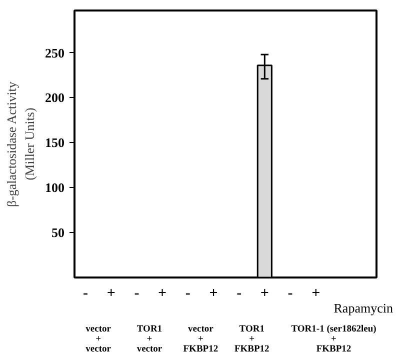  What do you see at coordinates (54, 142) in the screenshot?
I see `y-tick-label: 150` at bounding box center [54, 142].